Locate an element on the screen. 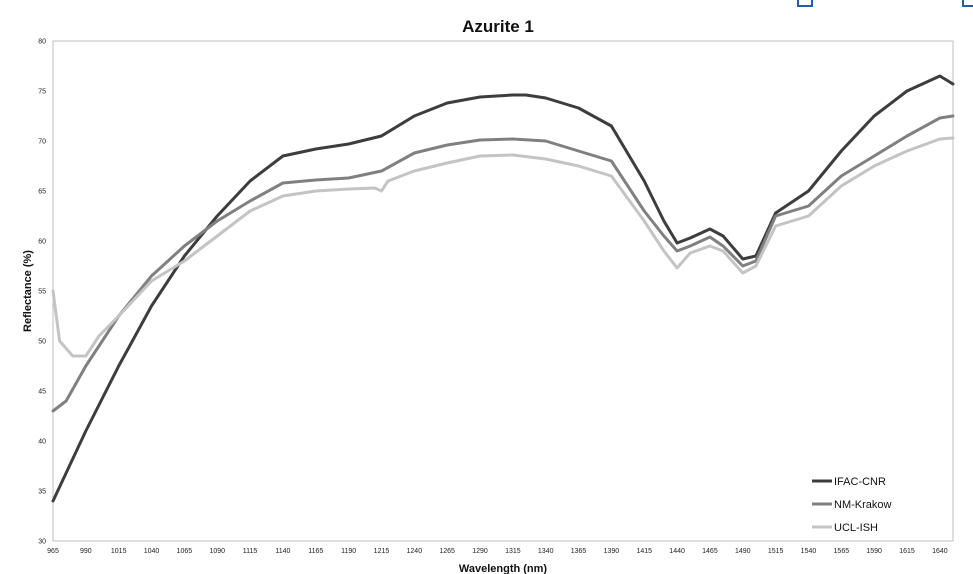 This screenshot has height=574, width=973. y-axis-label: Reflectance (%) is located at coordinates (28, 291).